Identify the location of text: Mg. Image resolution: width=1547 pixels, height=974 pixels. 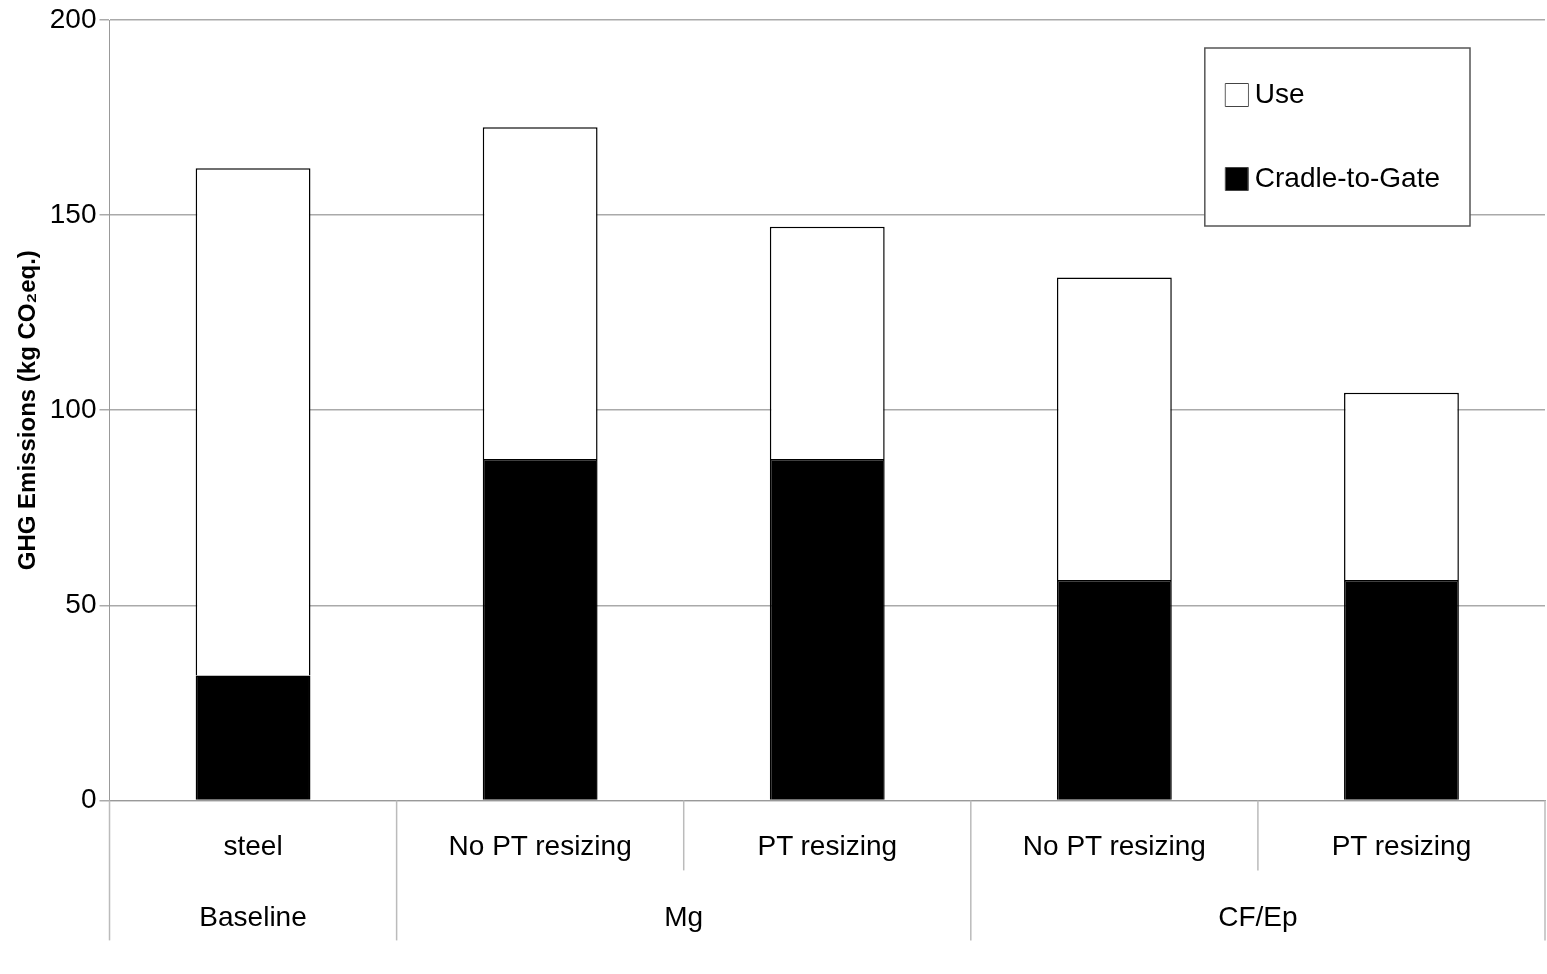
(684, 917).